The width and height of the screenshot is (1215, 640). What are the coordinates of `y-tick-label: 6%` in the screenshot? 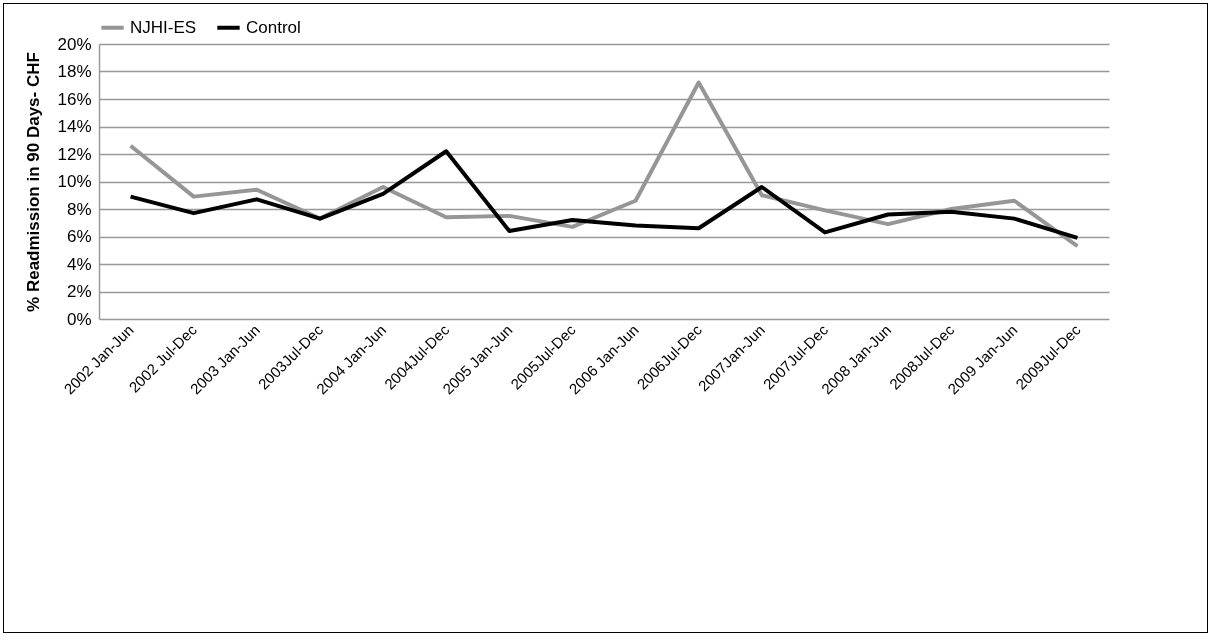 It's located at (79, 236).